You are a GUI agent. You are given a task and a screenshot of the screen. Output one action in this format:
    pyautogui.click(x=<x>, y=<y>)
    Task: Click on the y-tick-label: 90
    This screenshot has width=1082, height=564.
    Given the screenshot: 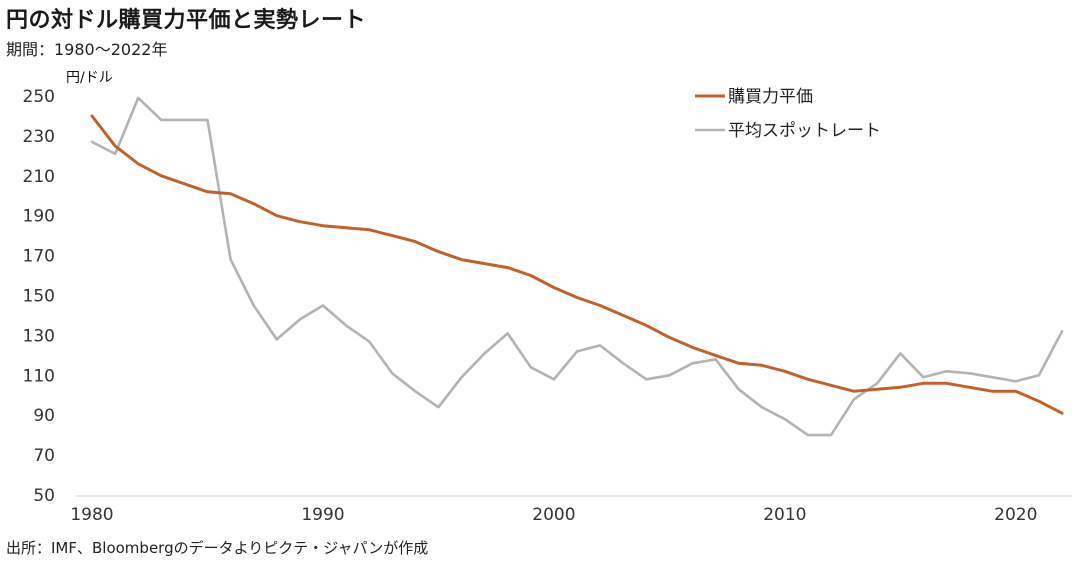 What is the action you would take?
    pyautogui.click(x=44, y=416)
    